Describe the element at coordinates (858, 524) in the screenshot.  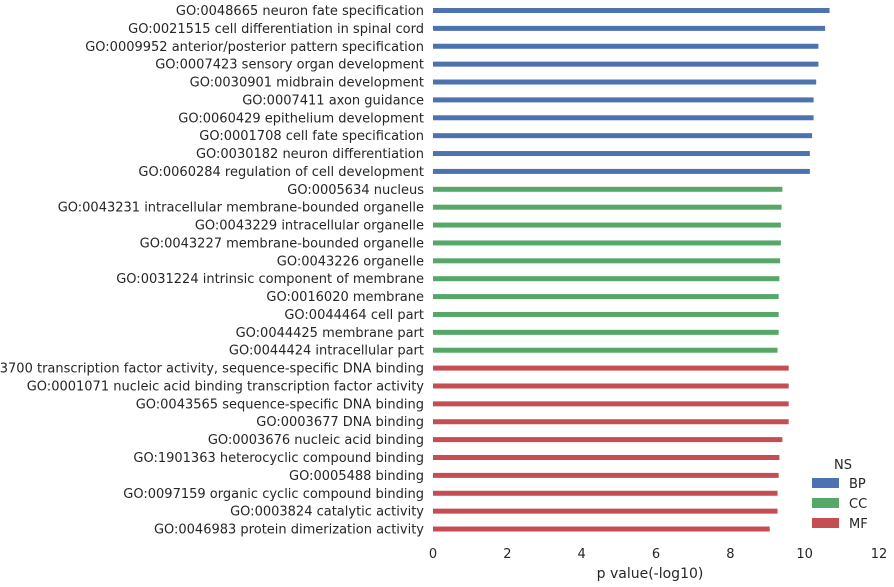
I see `legend-label-mf: MF` at that location.